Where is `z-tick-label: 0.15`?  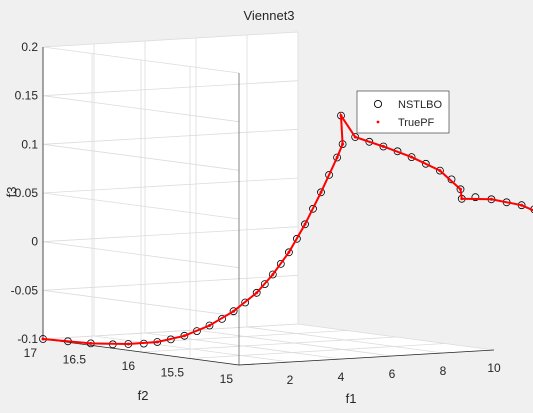 z-tick-label: 0.15 is located at coordinates (27, 96).